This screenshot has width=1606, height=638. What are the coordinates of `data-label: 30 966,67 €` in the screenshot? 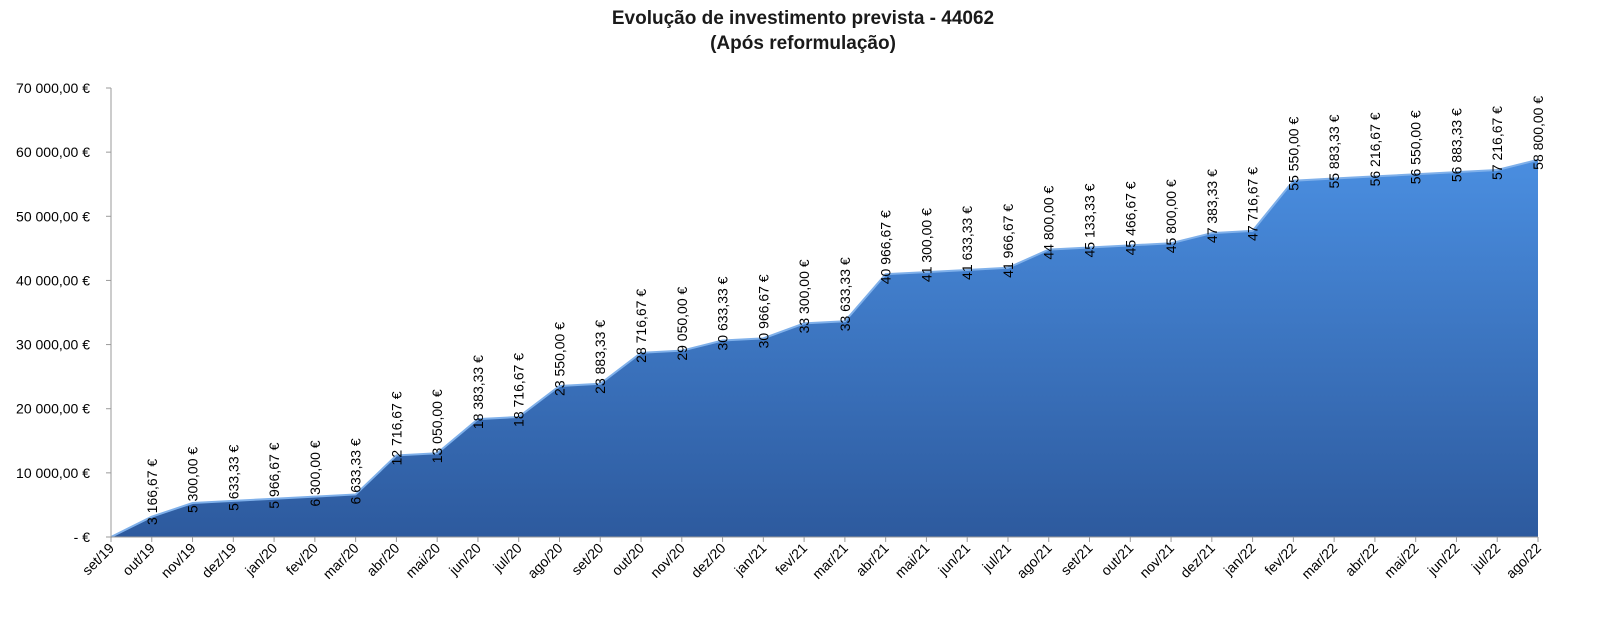 It's located at (763, 311).